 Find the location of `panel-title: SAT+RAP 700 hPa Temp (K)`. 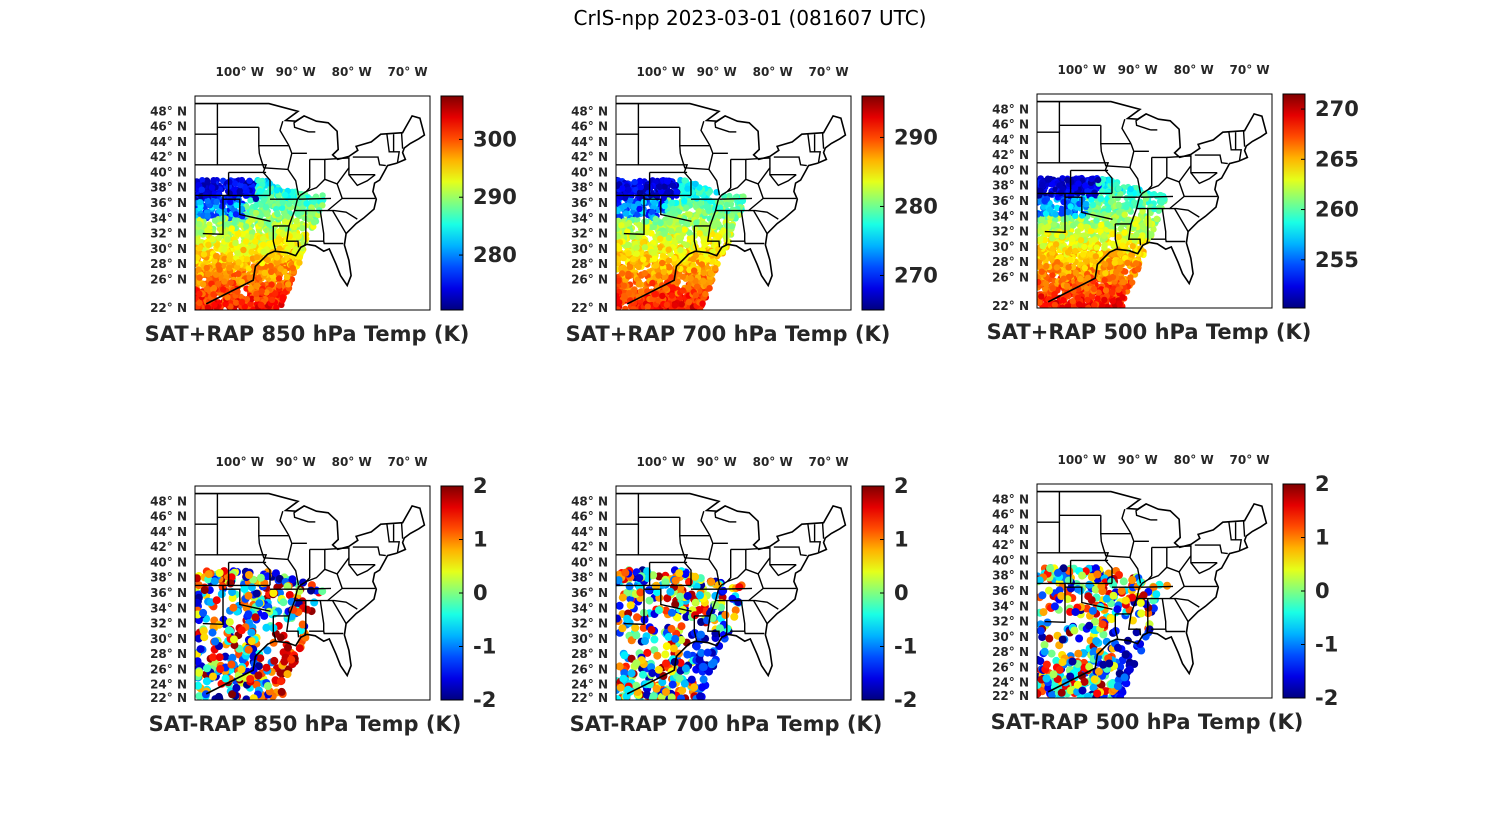

panel-title: SAT+RAP 700 hPa Temp (K) is located at coordinates (728, 334).